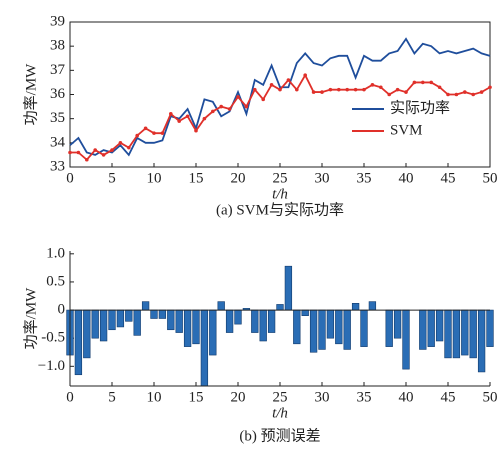 This screenshot has width=500, height=460. What do you see at coordinates (58, 70) in the screenshot?
I see `y-tick-label: 37` at bounding box center [58, 70].